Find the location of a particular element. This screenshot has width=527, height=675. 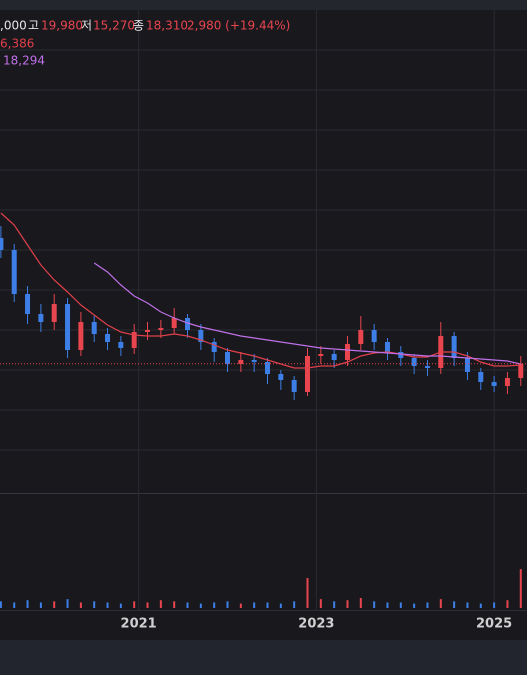

x-tick-label: 2023 is located at coordinates (316, 624).